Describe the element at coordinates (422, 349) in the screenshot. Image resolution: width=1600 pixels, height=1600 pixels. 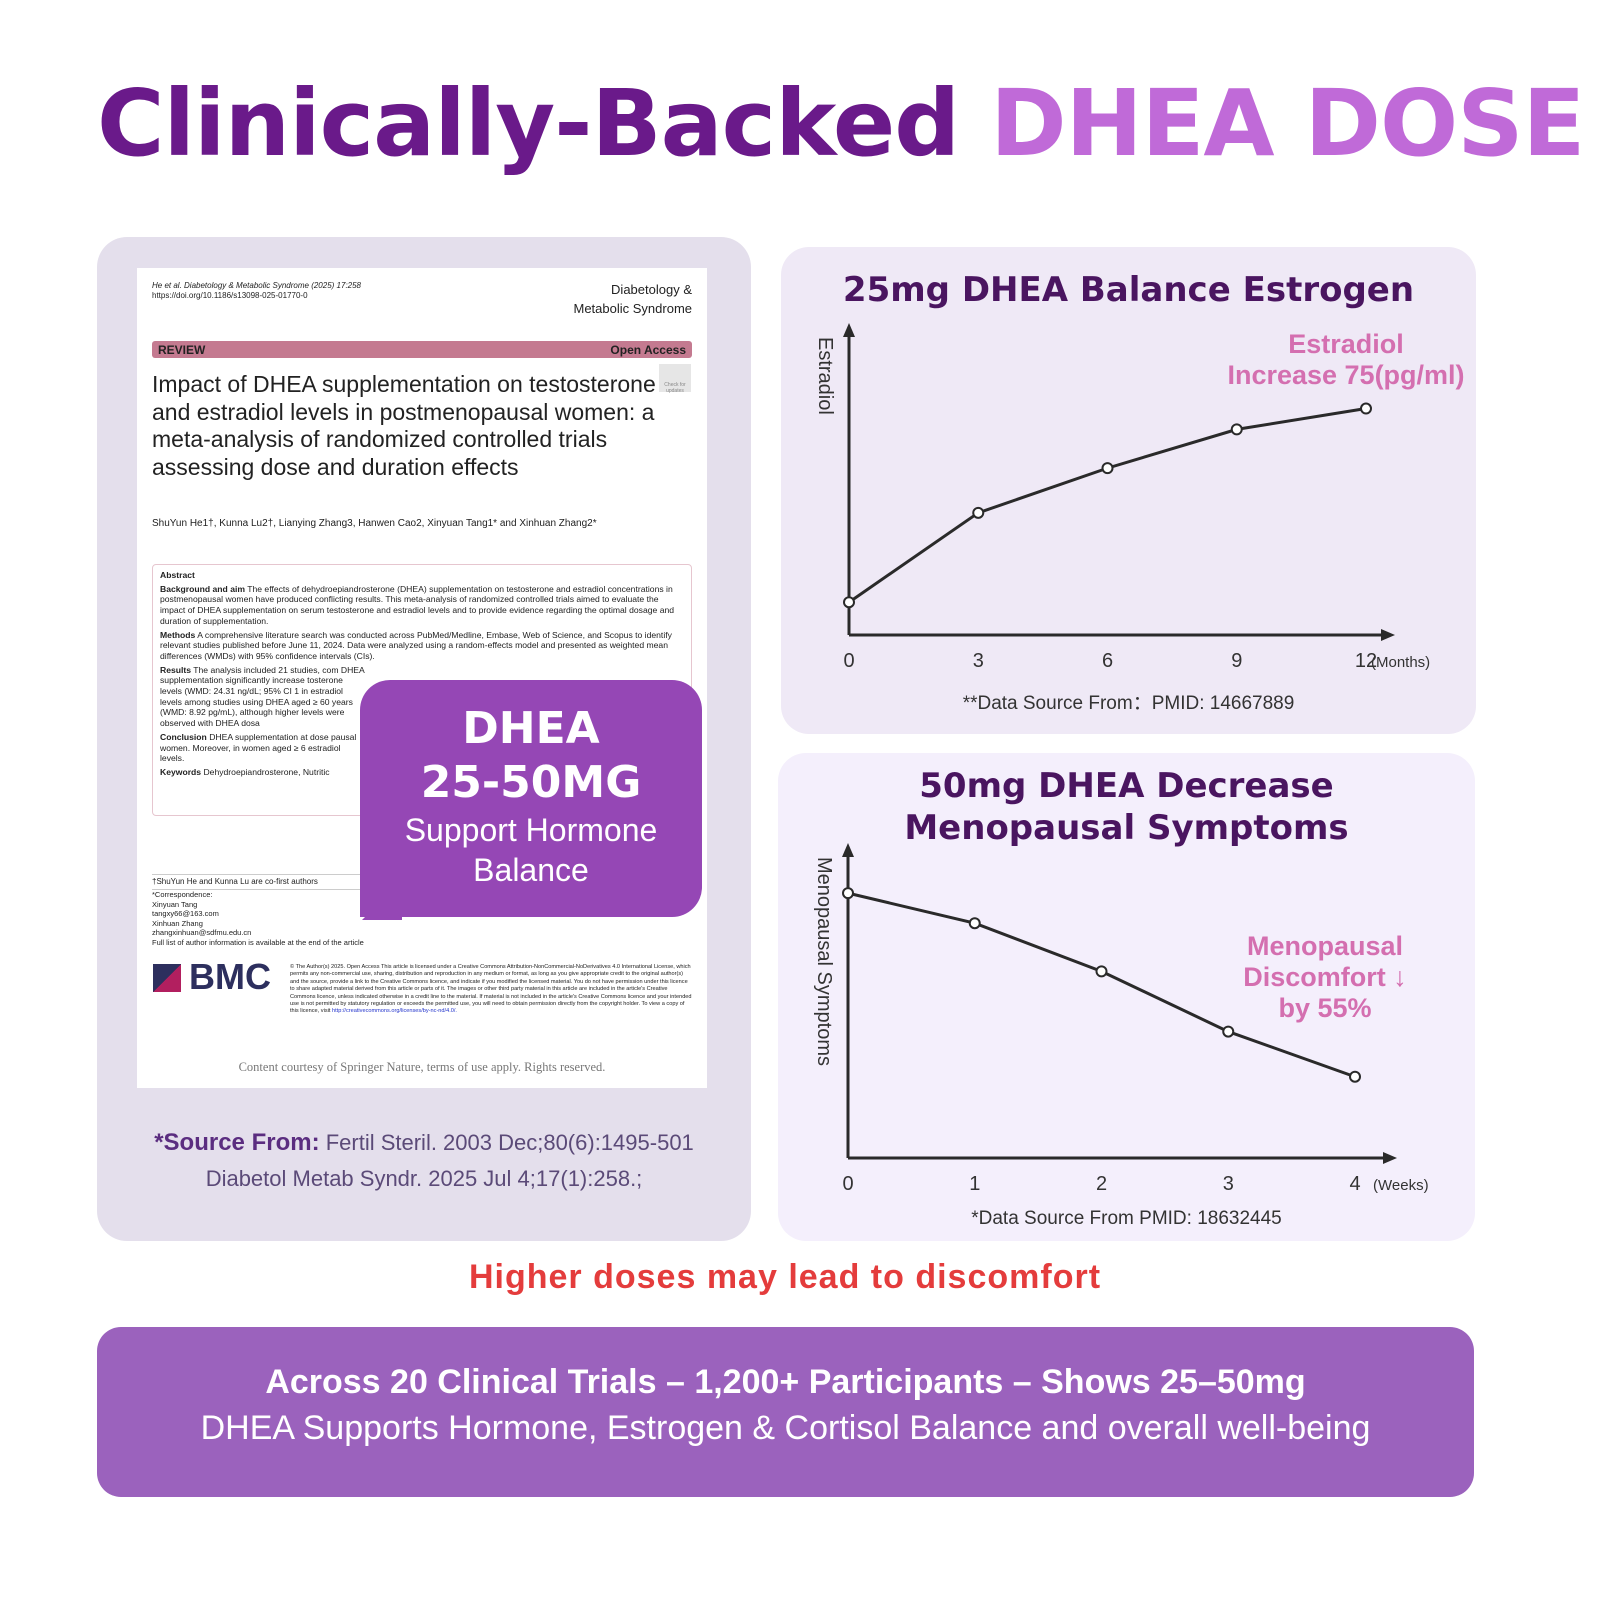
I see `review-bar: REVIEW Open Access` at that location.